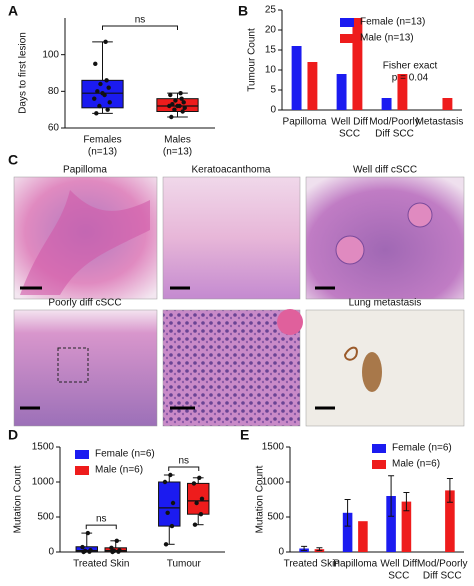 This screenshot has width=474, height=586. What do you see at coordinates (169, 504) in the screenshot?
I see `box` at bounding box center [169, 504].